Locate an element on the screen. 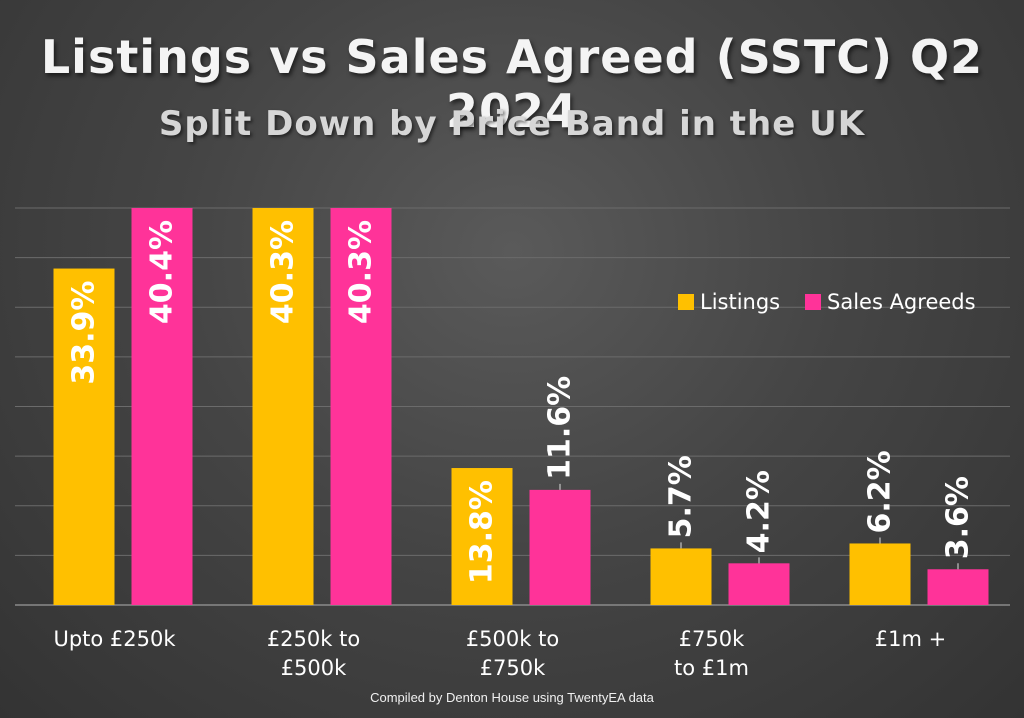  x-tick-label: Upto £250k is located at coordinates (114, 639).